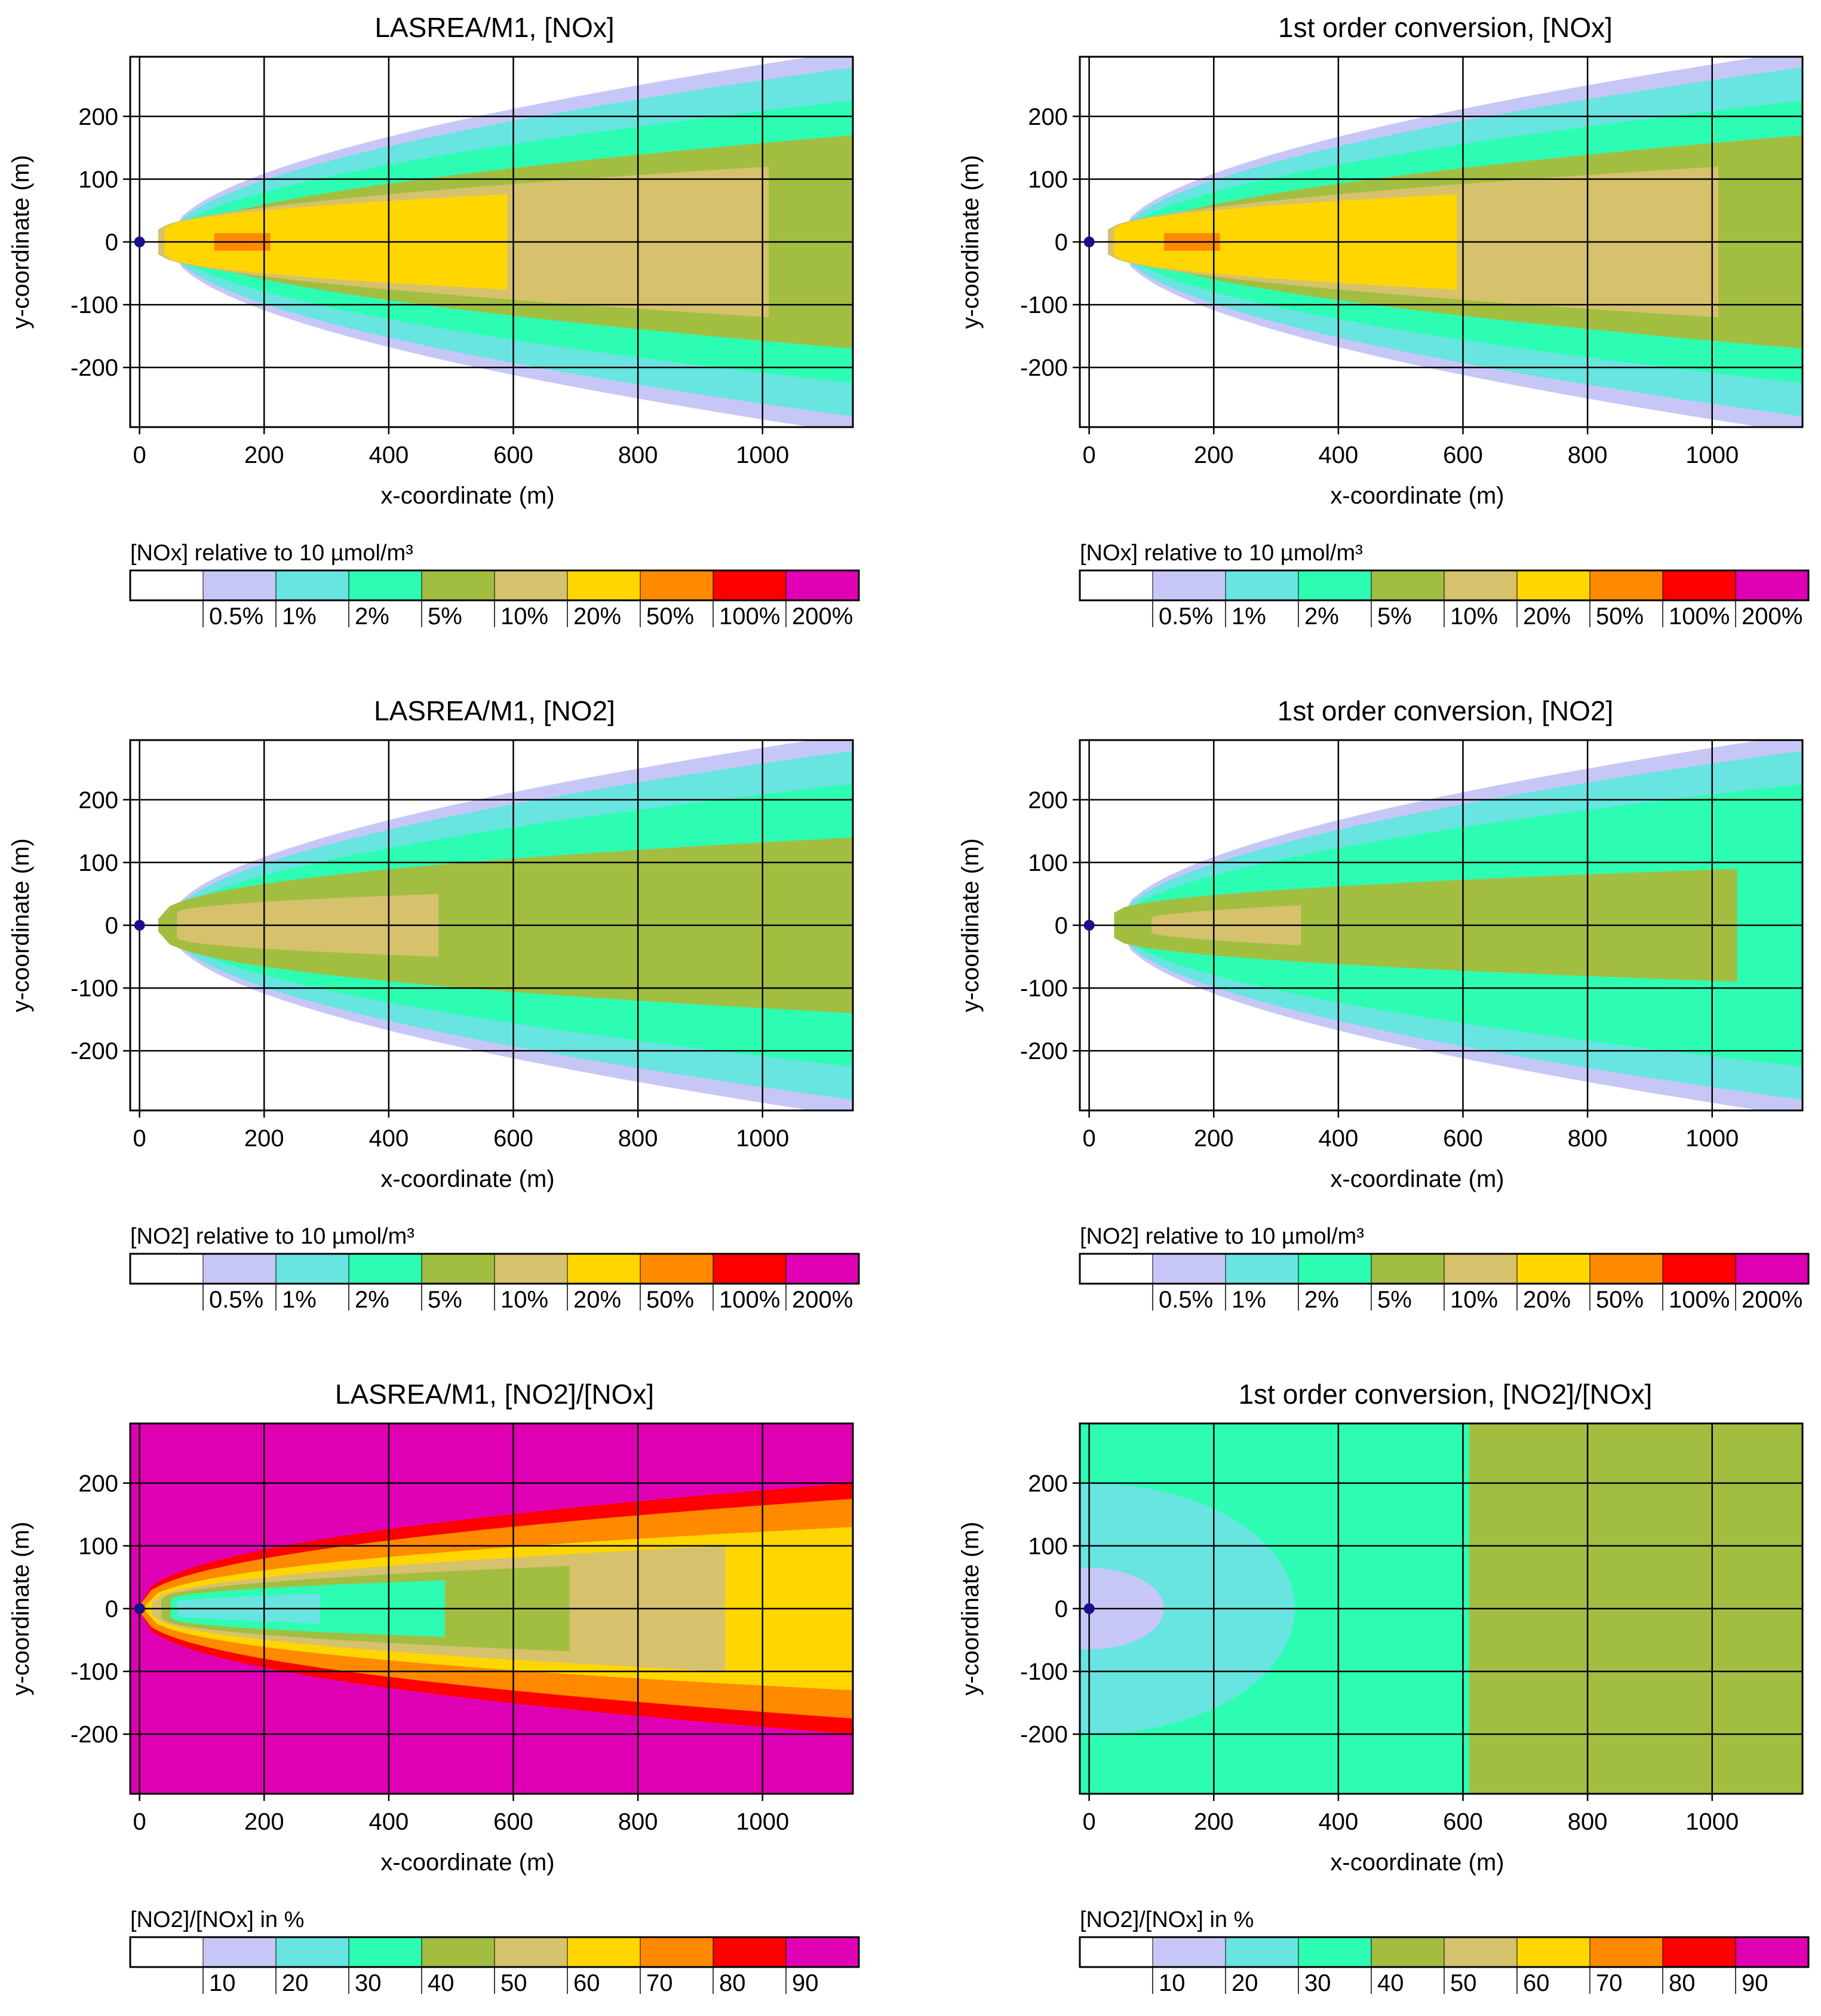  I want to click on y-tick-label: 100, so click(98, 863).